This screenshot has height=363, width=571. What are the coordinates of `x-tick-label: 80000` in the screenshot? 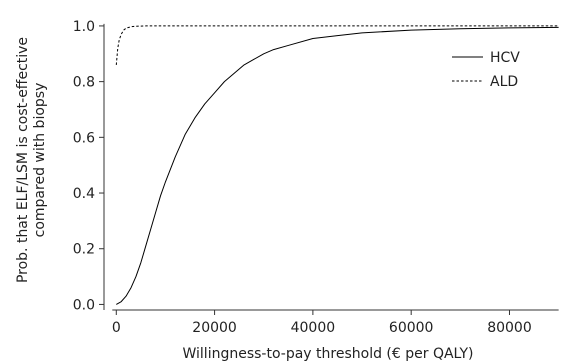 It's located at (509, 328).